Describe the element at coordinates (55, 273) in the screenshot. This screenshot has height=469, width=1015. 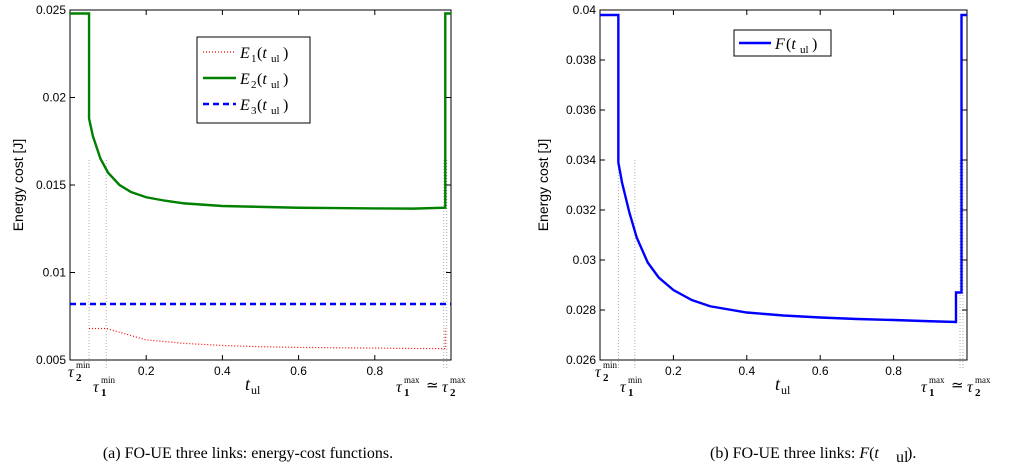
I see `y-tick-label: 0.01` at that location.